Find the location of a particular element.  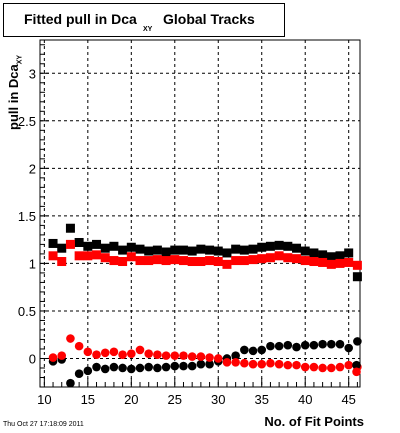

x-tick-label: 35 is located at coordinates (262, 399).